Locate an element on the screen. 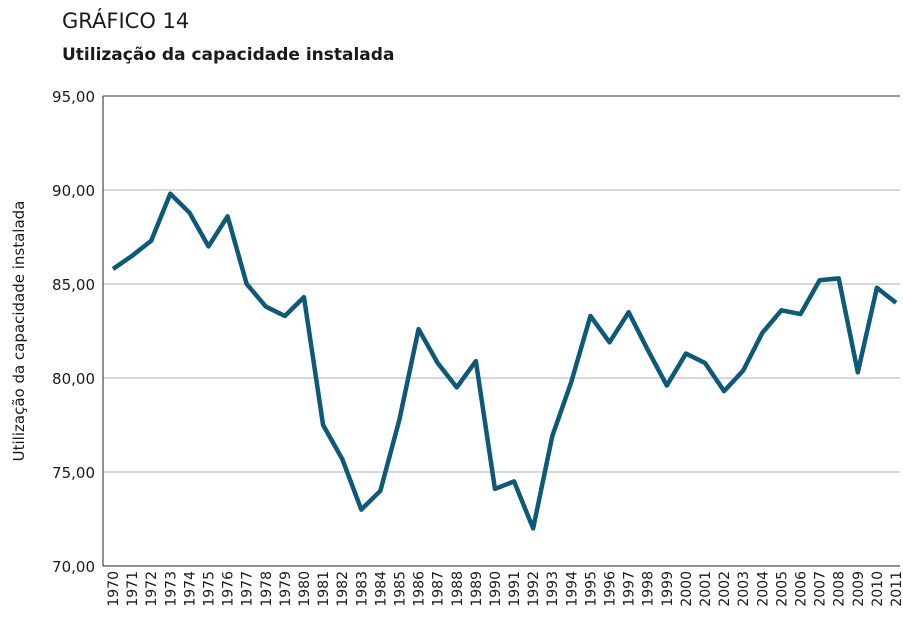  y-axis-label: Utilização da capacidade instalada is located at coordinates (19, 331).